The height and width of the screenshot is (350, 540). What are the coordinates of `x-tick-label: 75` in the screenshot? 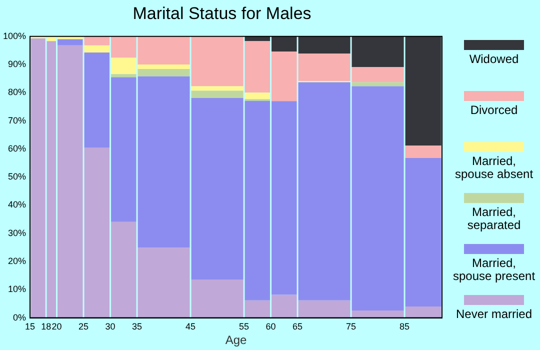 It's located at (351, 327).